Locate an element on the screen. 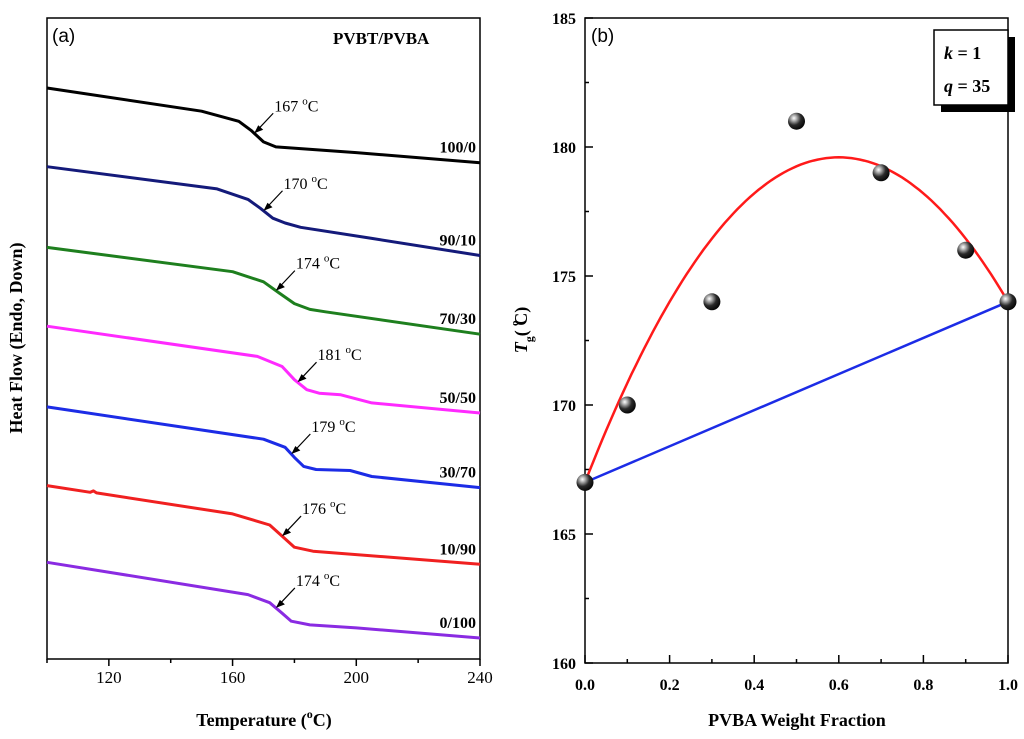 This screenshot has height=739, width=1024. y-title-sup: o is located at coordinates (515, 323).